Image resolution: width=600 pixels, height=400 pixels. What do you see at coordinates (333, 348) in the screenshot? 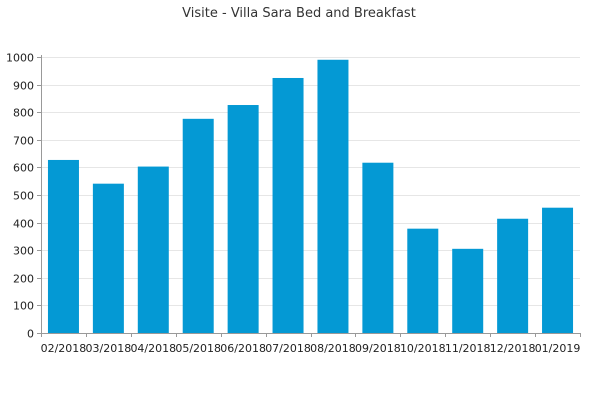
I see `x-tick-label: 08/2018` at bounding box center [333, 348].